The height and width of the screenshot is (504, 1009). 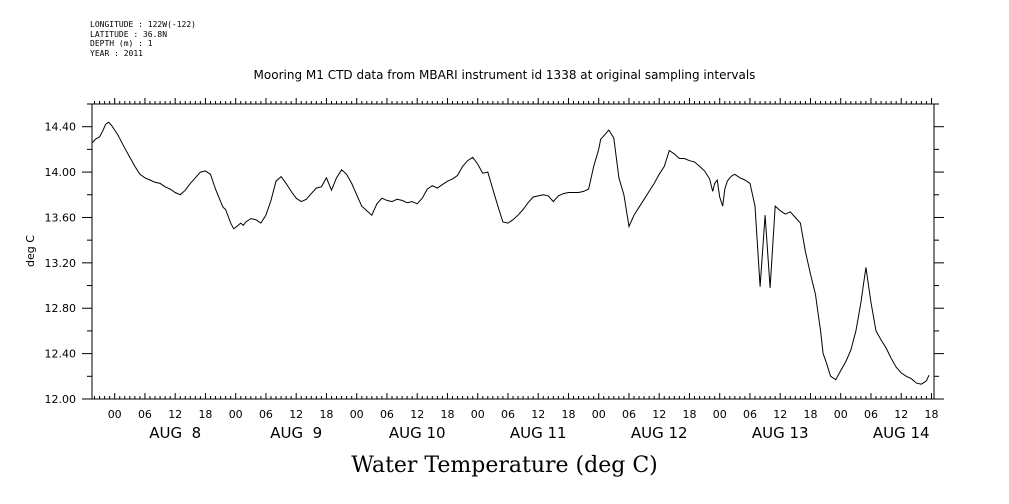 I want to click on y-tick-label: 12.40, so click(x=61, y=354).